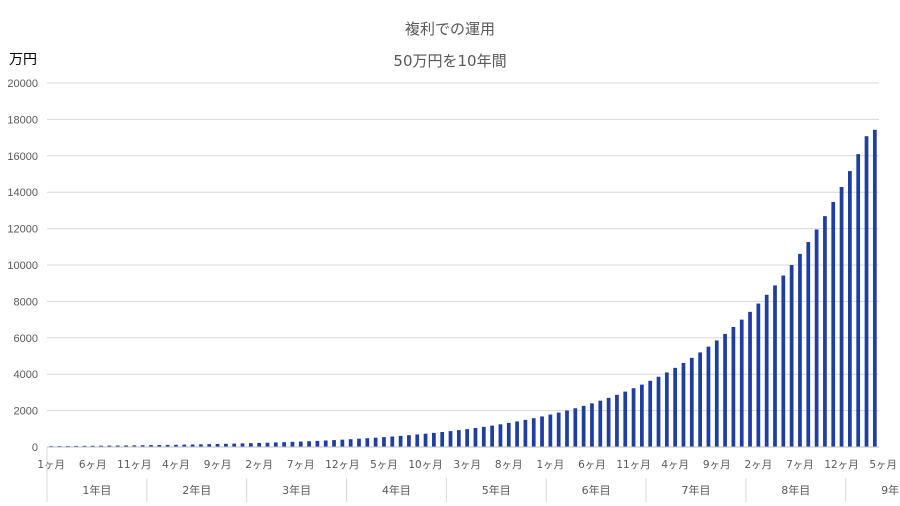 Image resolution: width=900 pixels, height=506 pixels. Describe the element at coordinates (23, 60) in the screenshot. I see `y-axis-unit-label: 万円` at that location.